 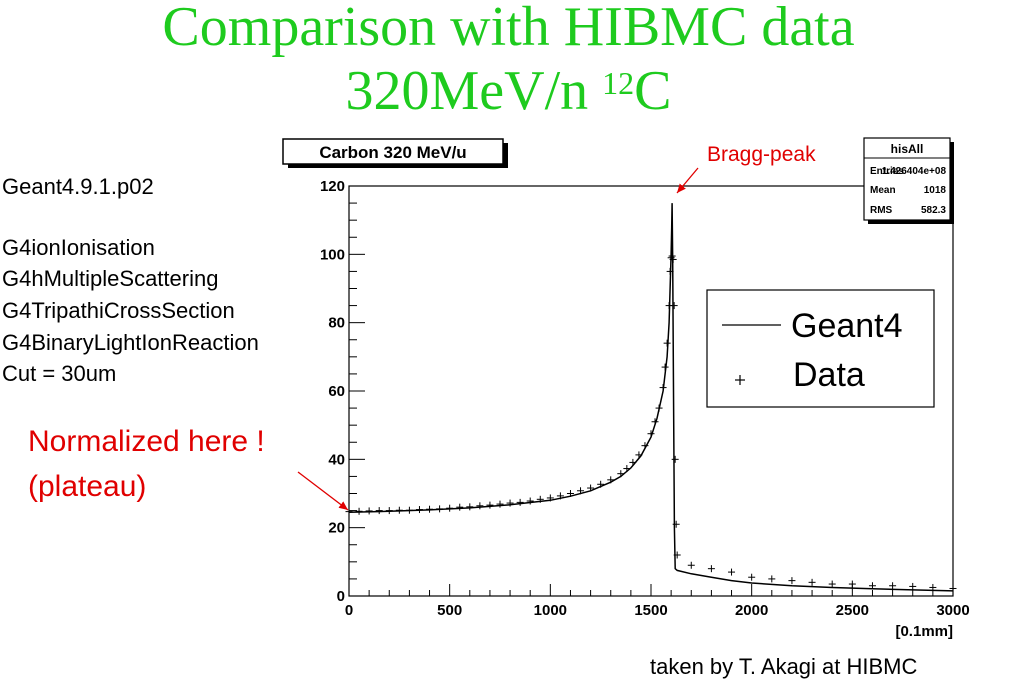 I want to click on y-tick-label: 80, so click(x=336, y=323).